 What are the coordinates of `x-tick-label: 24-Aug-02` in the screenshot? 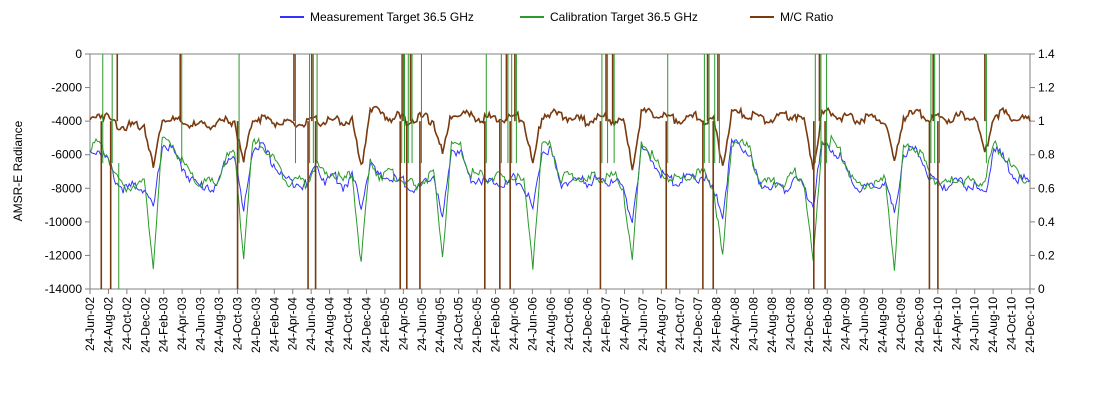 It's located at (108, 325).